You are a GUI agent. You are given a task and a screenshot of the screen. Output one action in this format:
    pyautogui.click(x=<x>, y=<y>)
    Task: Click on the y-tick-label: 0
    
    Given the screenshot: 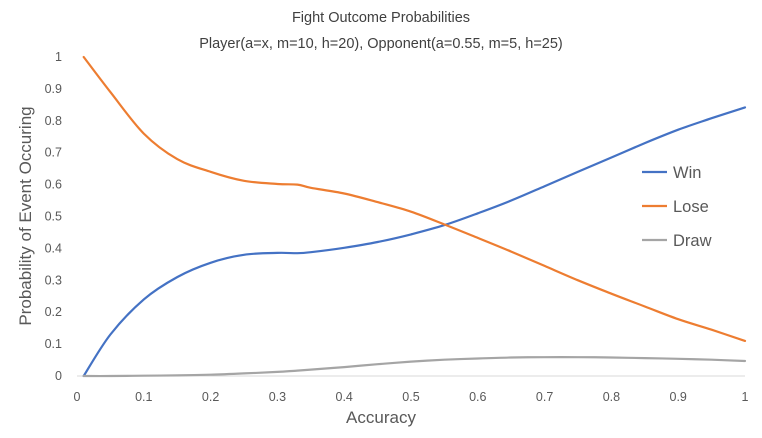 What is the action you would take?
    pyautogui.click(x=58, y=376)
    